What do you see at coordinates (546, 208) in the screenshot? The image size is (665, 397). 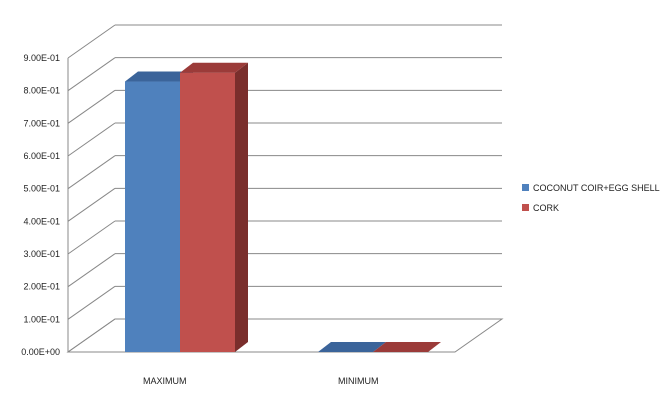 I see `legend-label: CORK` at bounding box center [546, 208].